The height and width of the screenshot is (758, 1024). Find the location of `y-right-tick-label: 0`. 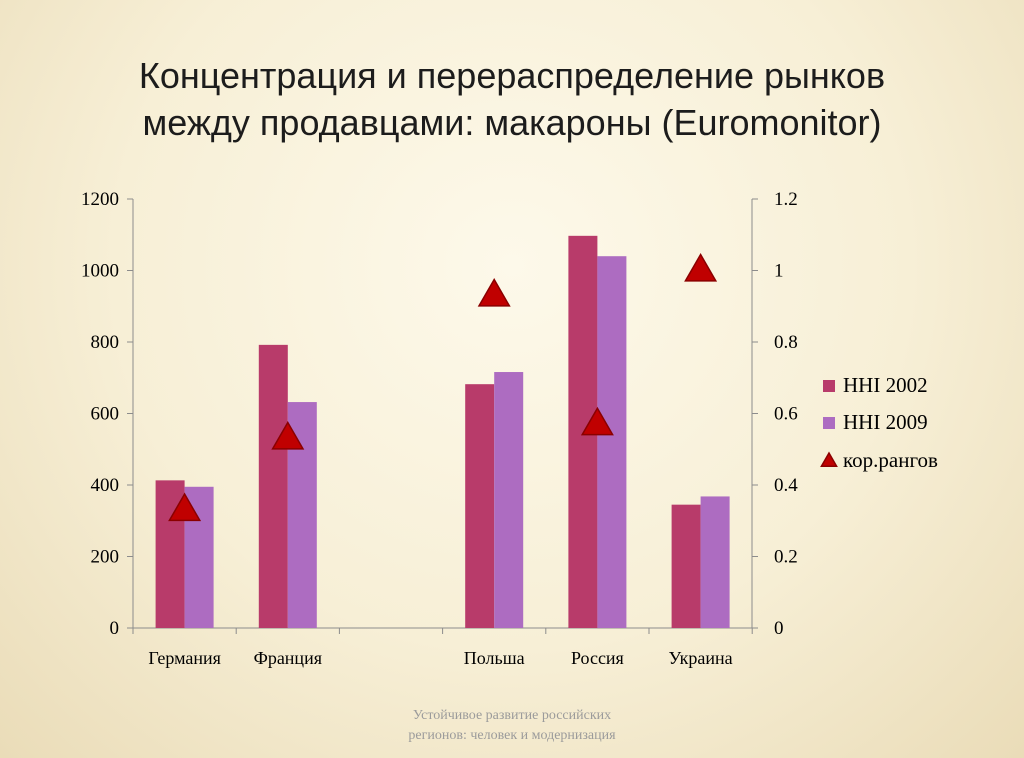

y-right-tick-label: 0 is located at coordinates (779, 628).